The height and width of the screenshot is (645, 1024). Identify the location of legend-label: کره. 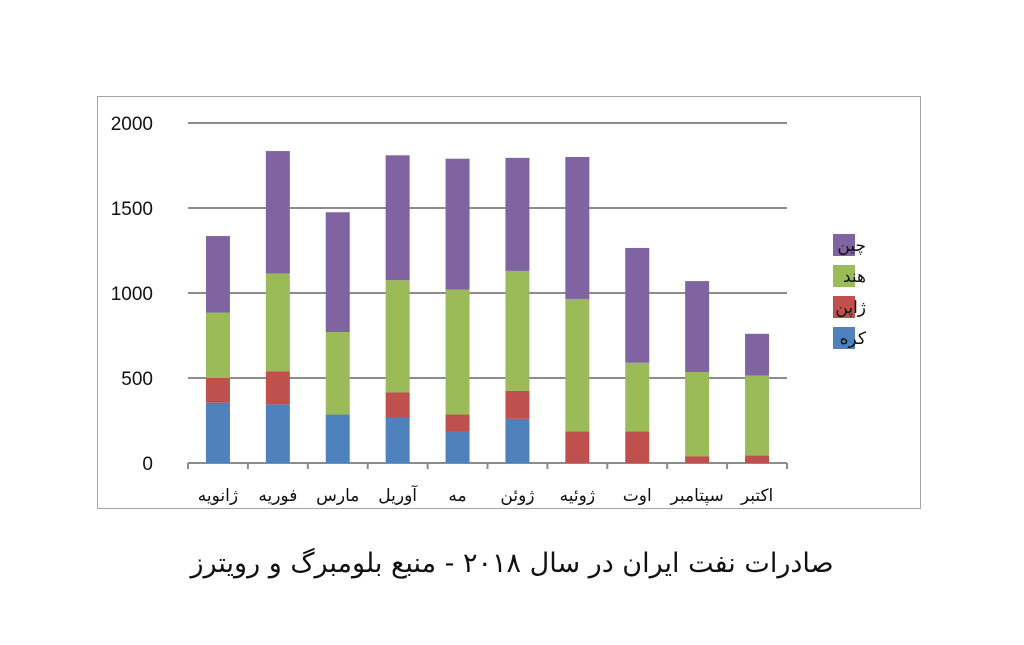
(853, 339).